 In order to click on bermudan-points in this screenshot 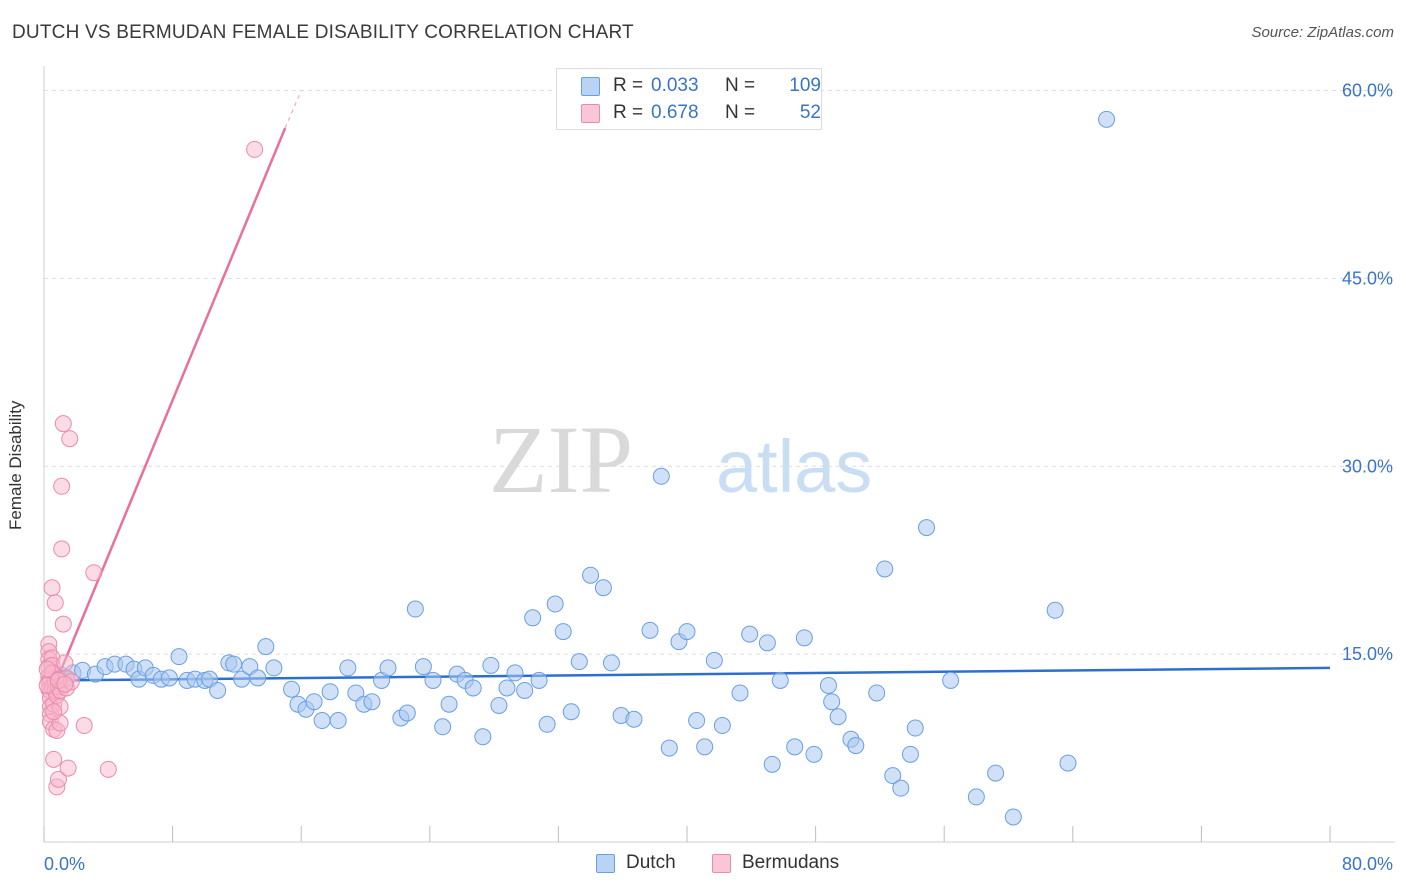, I will do `click(151, 468)`.